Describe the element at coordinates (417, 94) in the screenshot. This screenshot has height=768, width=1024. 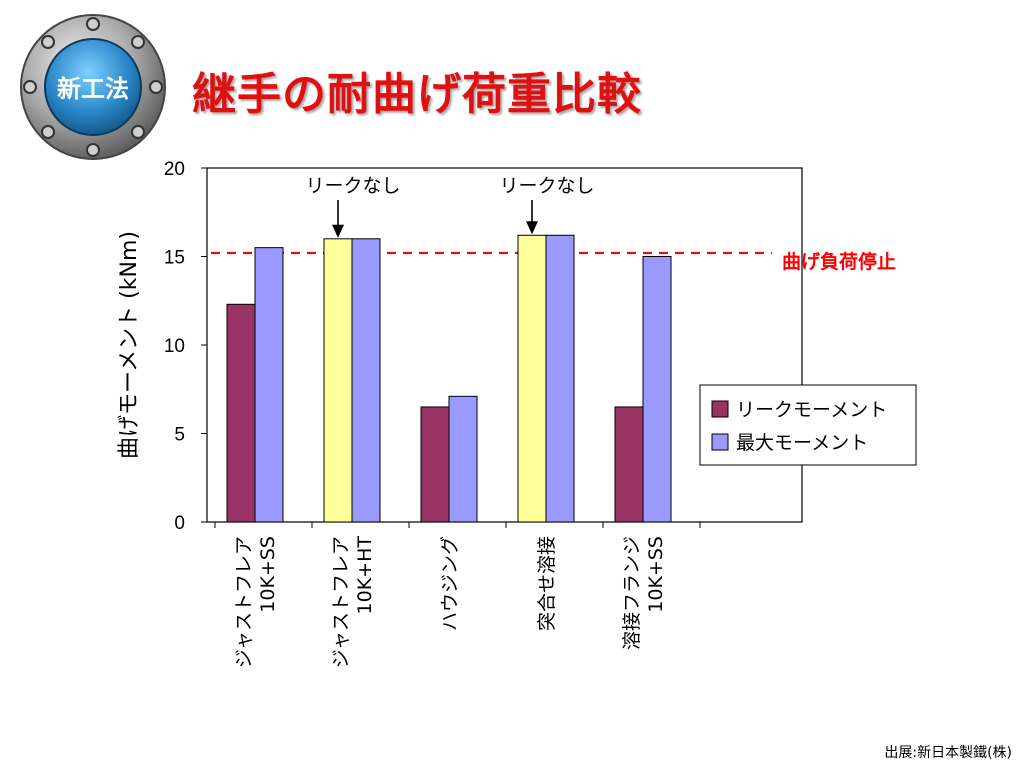
I see `page-title: 継手の耐曲げ荷重比較` at that location.